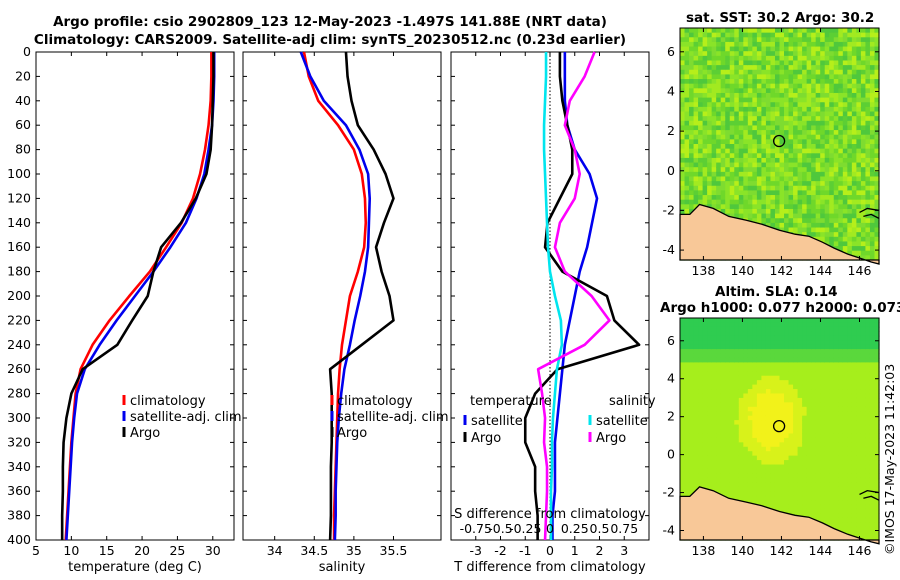 The height and width of the screenshot is (580, 900). I want to click on tdiff-tick-label: 0, so click(550, 550).